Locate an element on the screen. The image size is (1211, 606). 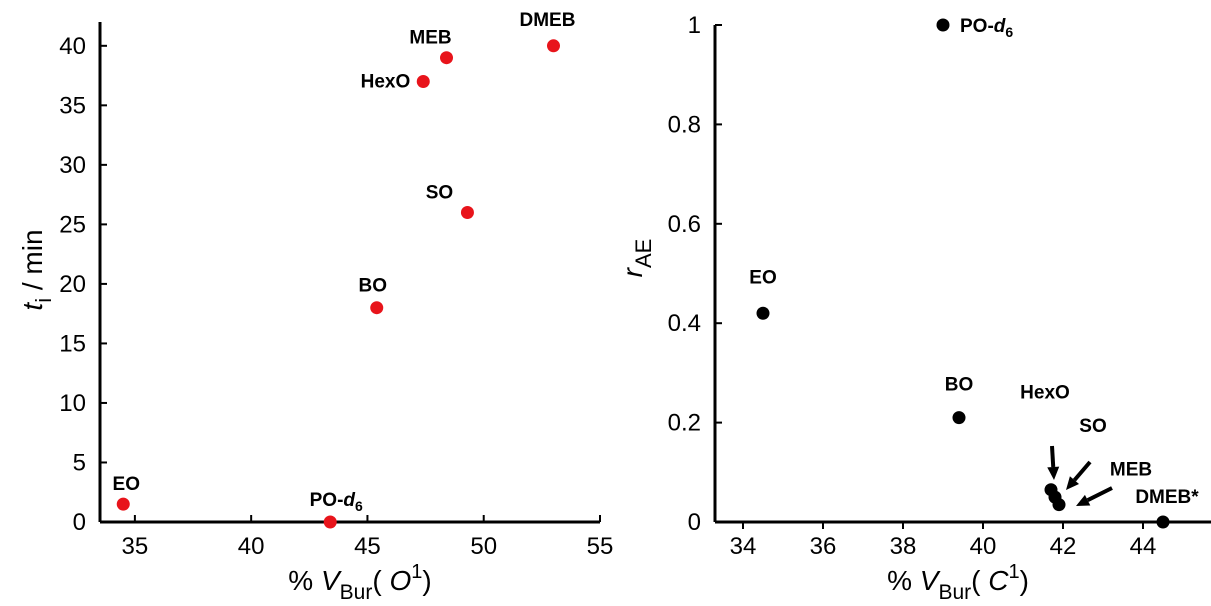
x-axis-title: % VBur( C1) is located at coordinates (958, 582).